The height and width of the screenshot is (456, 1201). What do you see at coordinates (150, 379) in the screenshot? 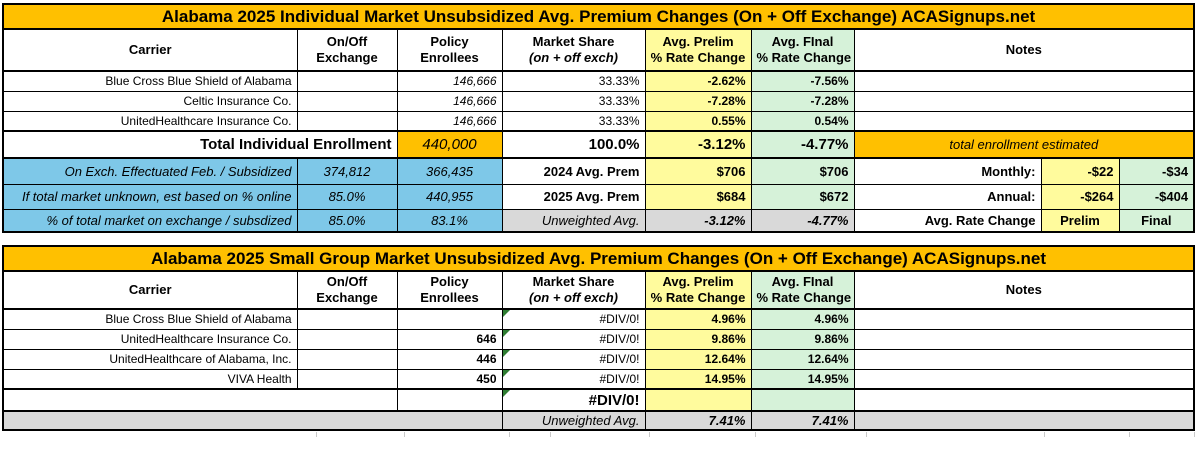
I see `cell-carrier: VIVA Health` at bounding box center [150, 379].